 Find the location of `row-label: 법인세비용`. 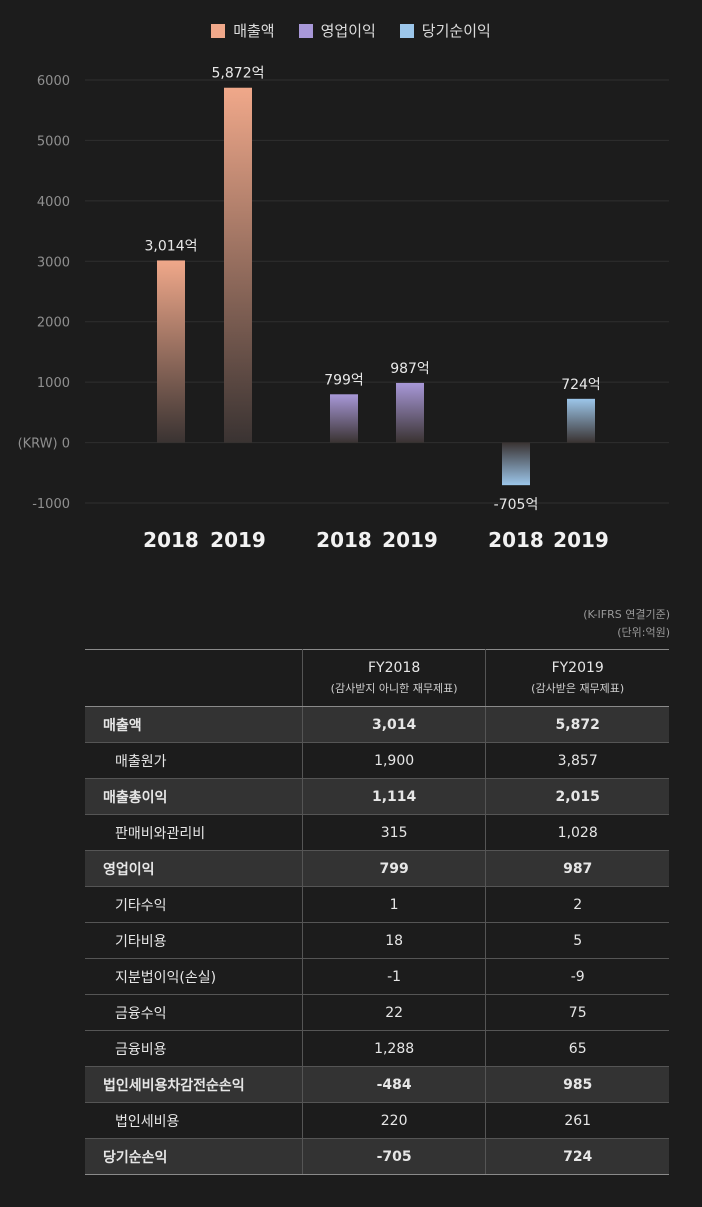

row-label: 법인세비용 is located at coordinates (194, 1120).